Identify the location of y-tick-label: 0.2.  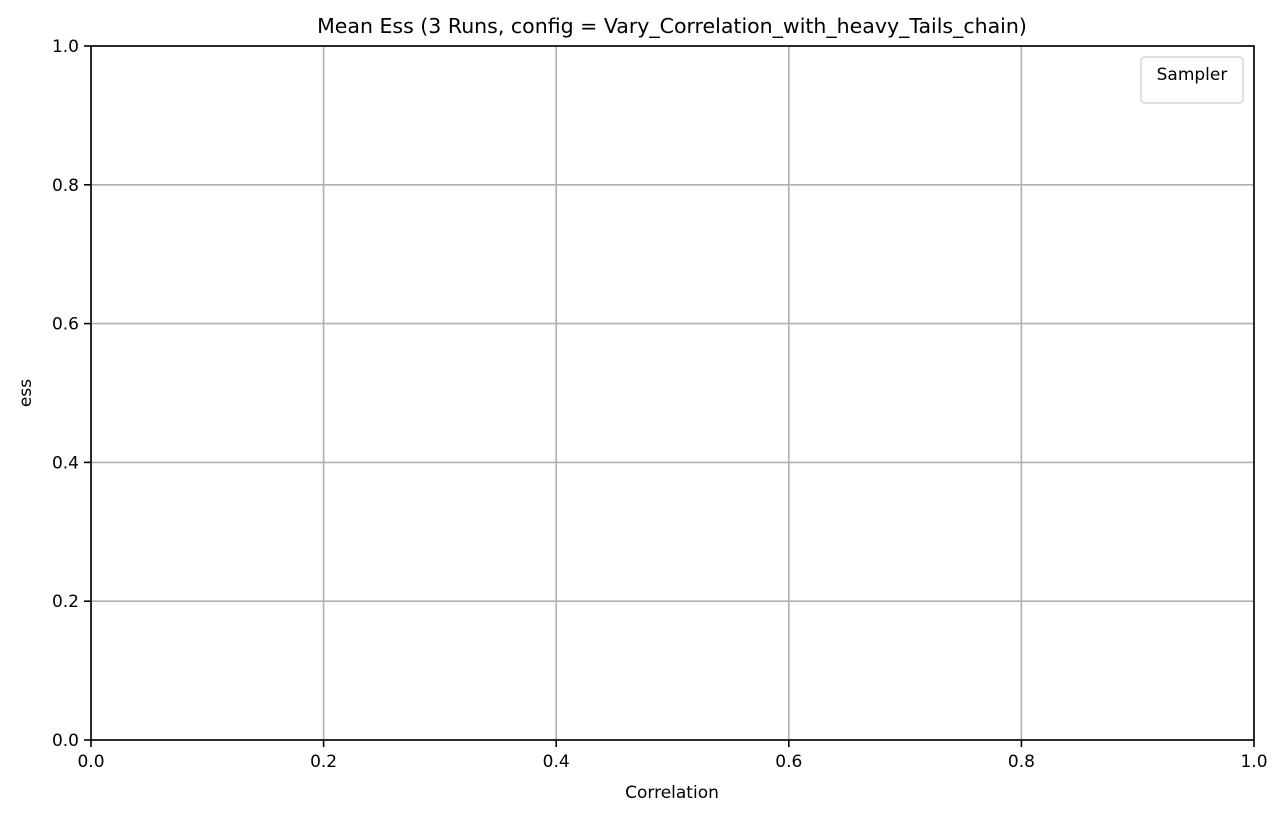
(65, 602).